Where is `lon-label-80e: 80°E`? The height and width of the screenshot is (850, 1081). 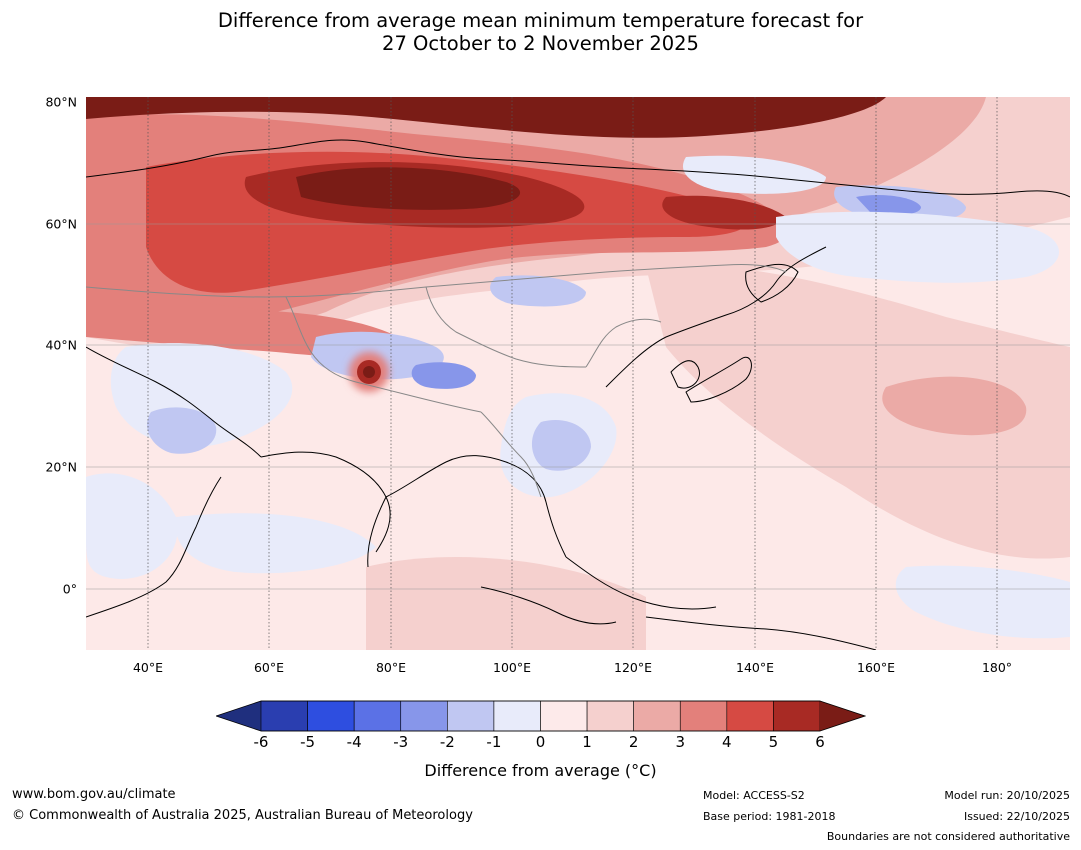
lon-label-80e: 80°E is located at coordinates (391, 667).